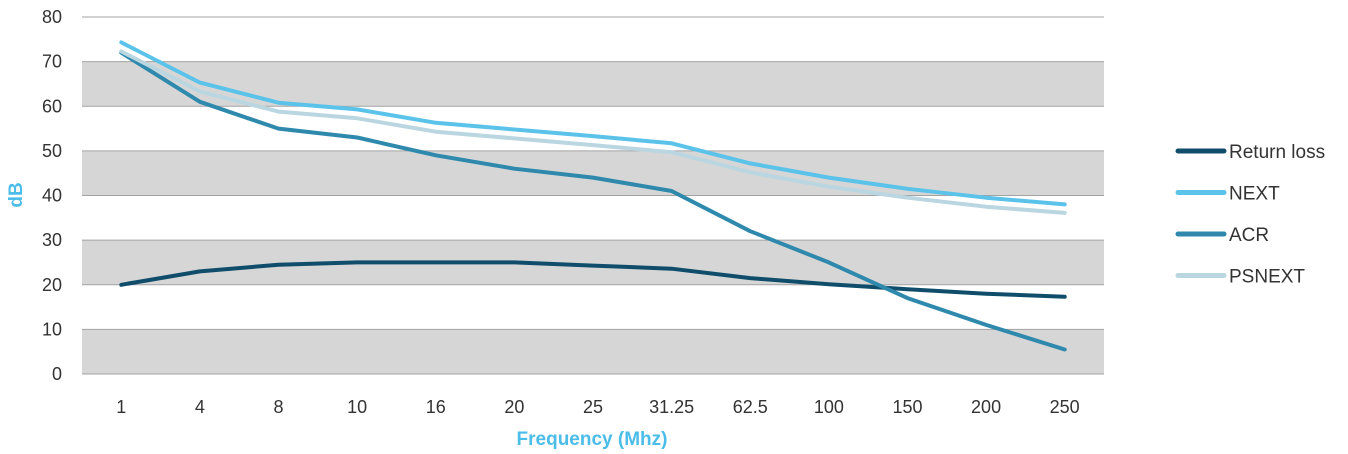 This screenshot has width=1348, height=454. I want to click on y-tick-label: 0, so click(57, 374).